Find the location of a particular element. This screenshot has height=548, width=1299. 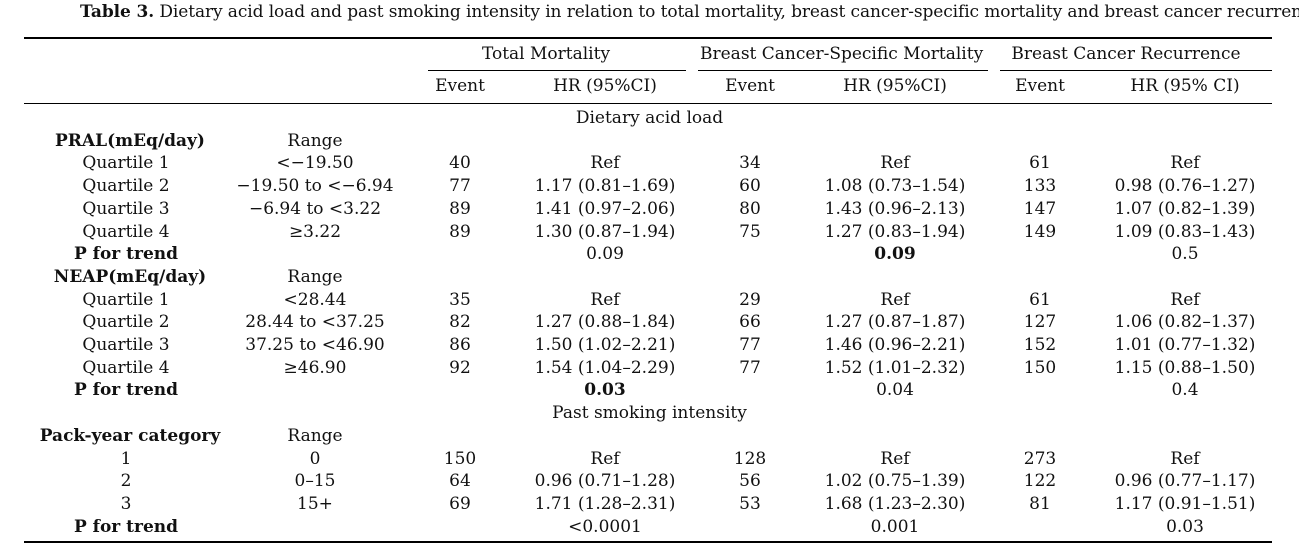

table-cell: 1.54 (1.04–2.29) is located at coordinates (605, 367).